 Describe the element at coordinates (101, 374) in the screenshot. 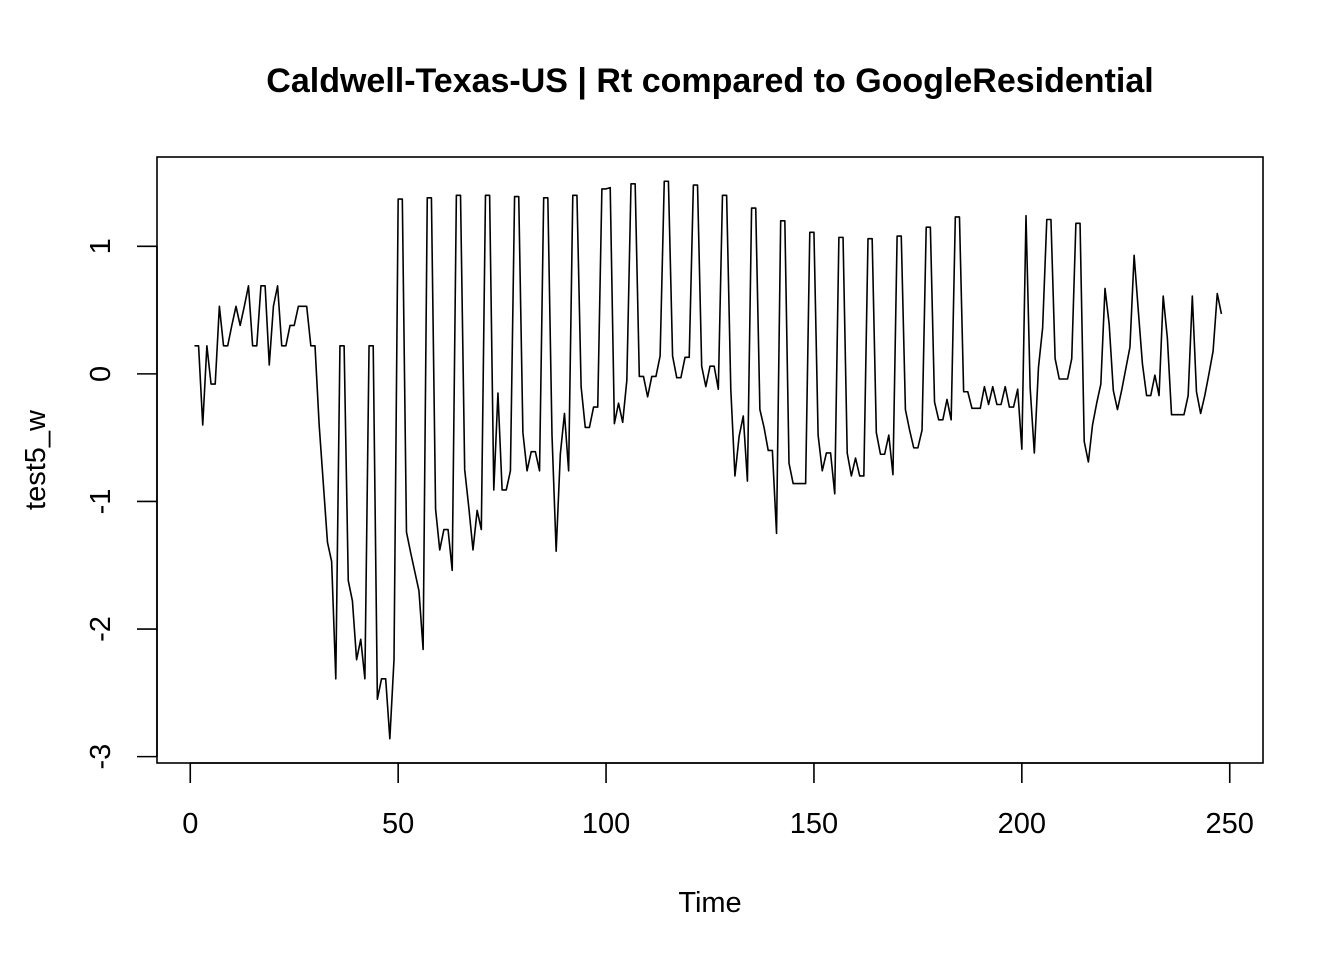

I see `y-tick-label: 0` at that location.